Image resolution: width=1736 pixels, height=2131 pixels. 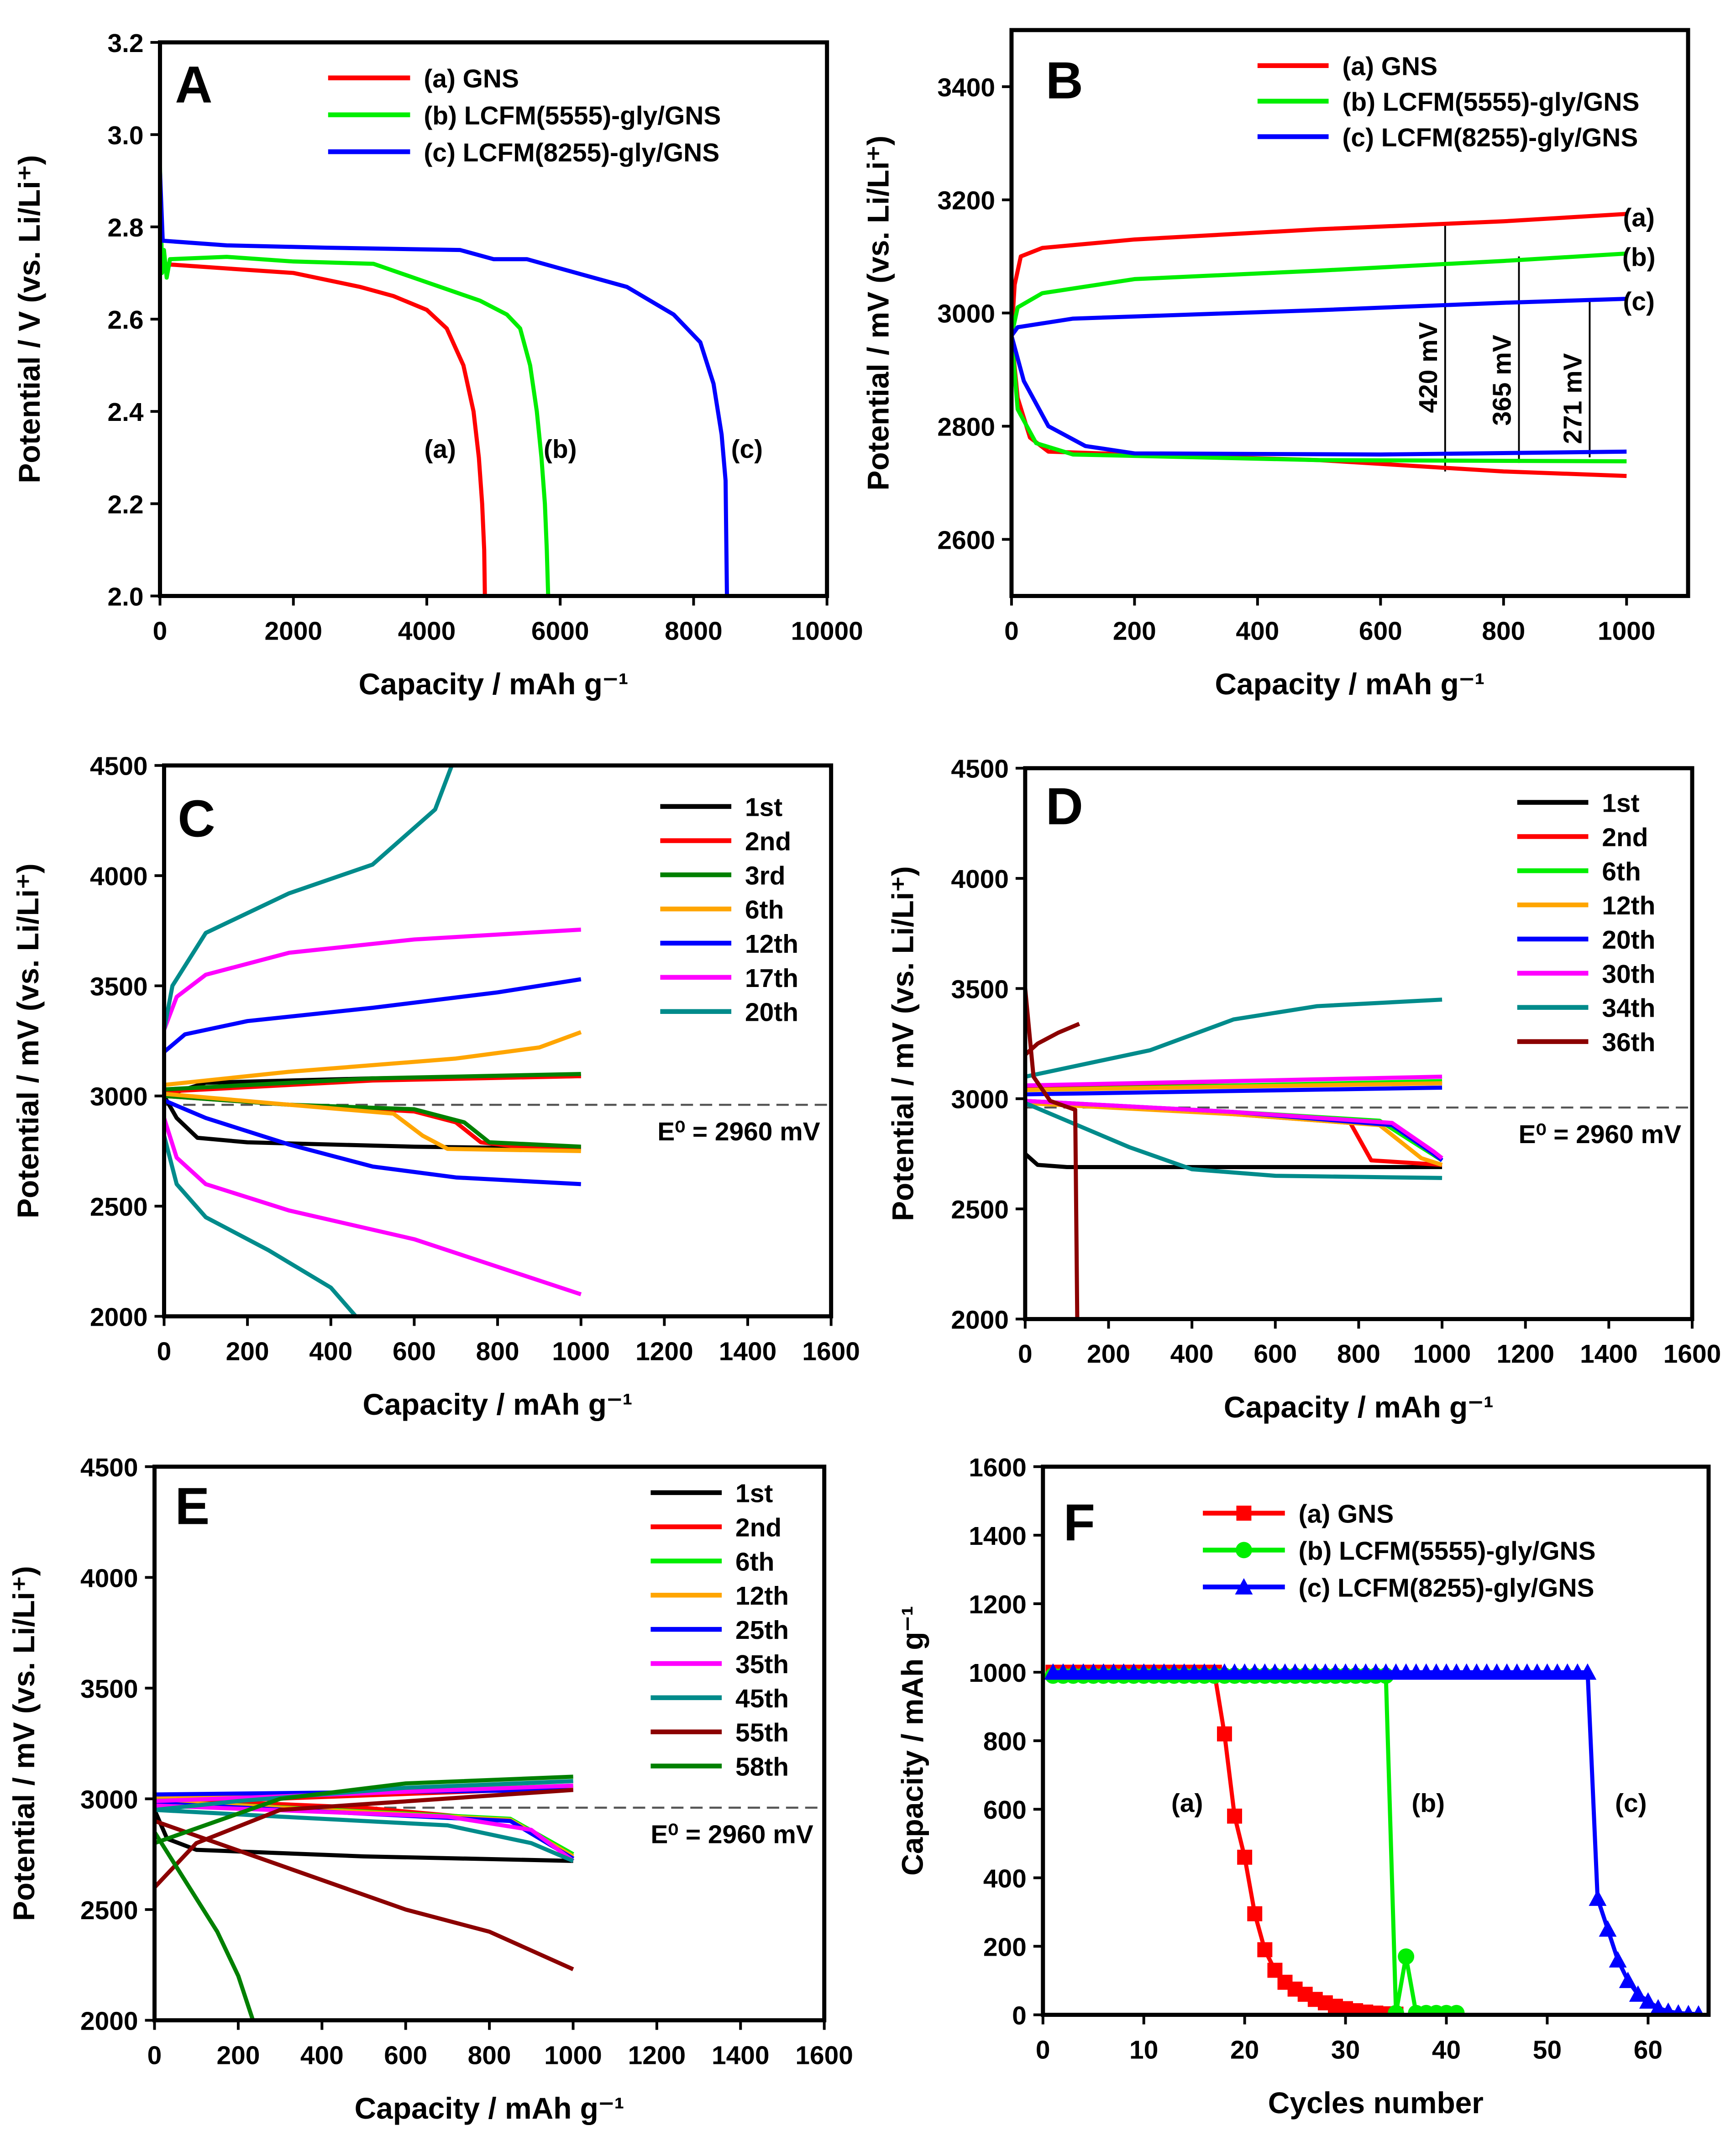 I want to click on y-tick-label: 3.0, so click(x=125, y=136).